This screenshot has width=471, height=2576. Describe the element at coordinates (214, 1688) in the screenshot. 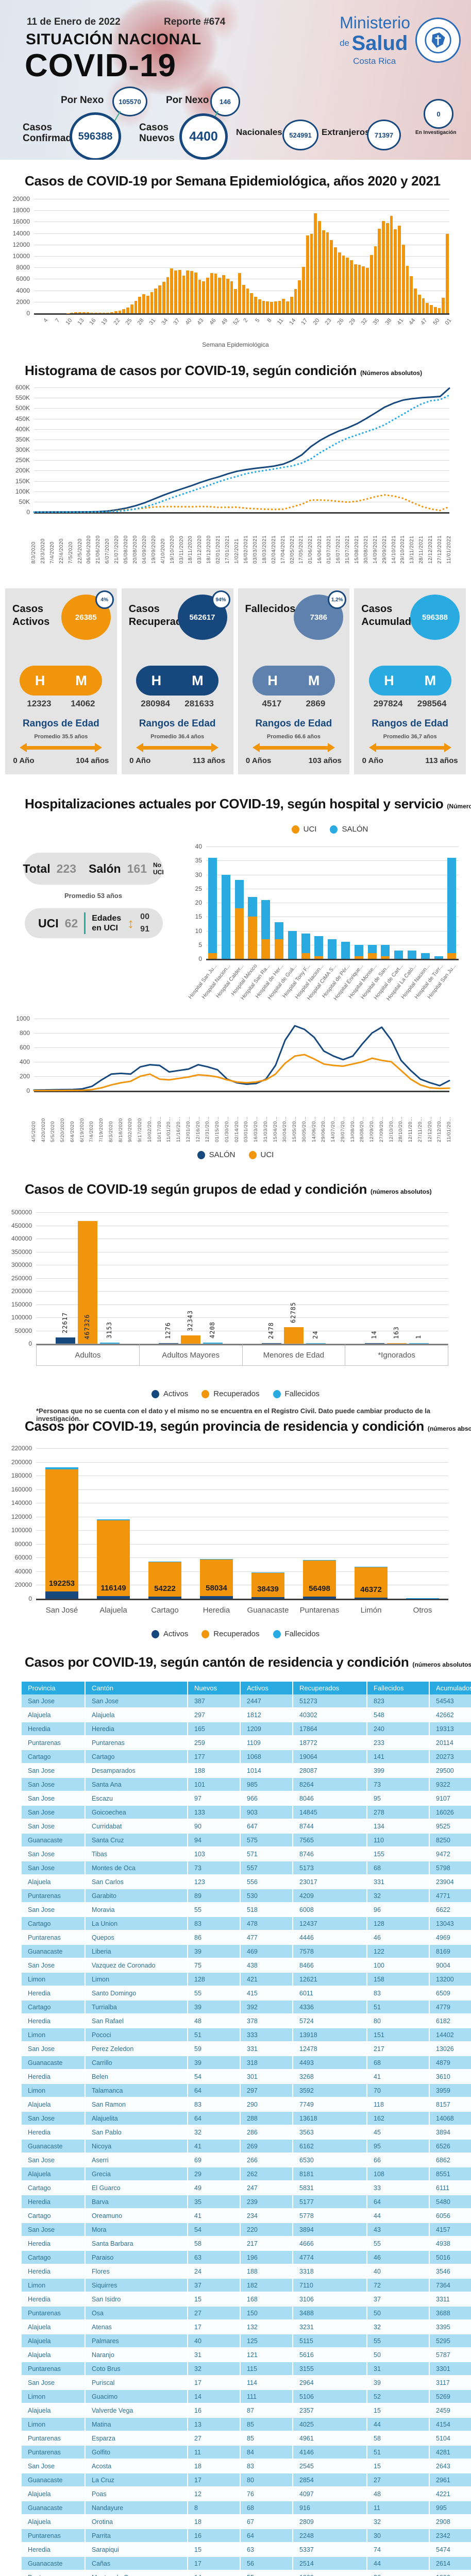

I see `column-header-nuevos: Nuevos` at that location.